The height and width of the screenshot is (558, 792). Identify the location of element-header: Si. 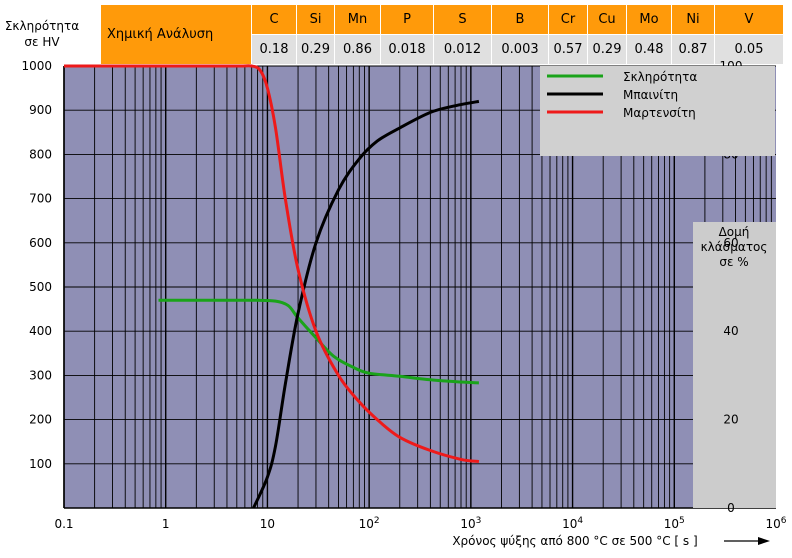
(315, 19).